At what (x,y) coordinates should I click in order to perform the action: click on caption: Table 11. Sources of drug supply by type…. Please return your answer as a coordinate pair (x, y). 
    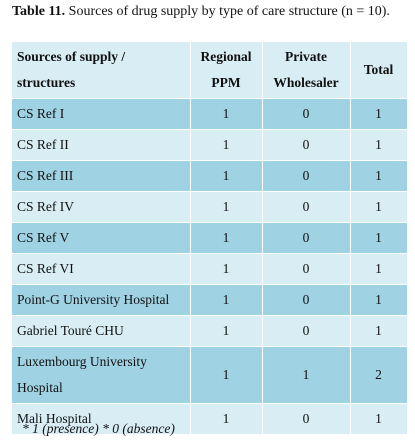
    Looking at the image, I should click on (209, 11).